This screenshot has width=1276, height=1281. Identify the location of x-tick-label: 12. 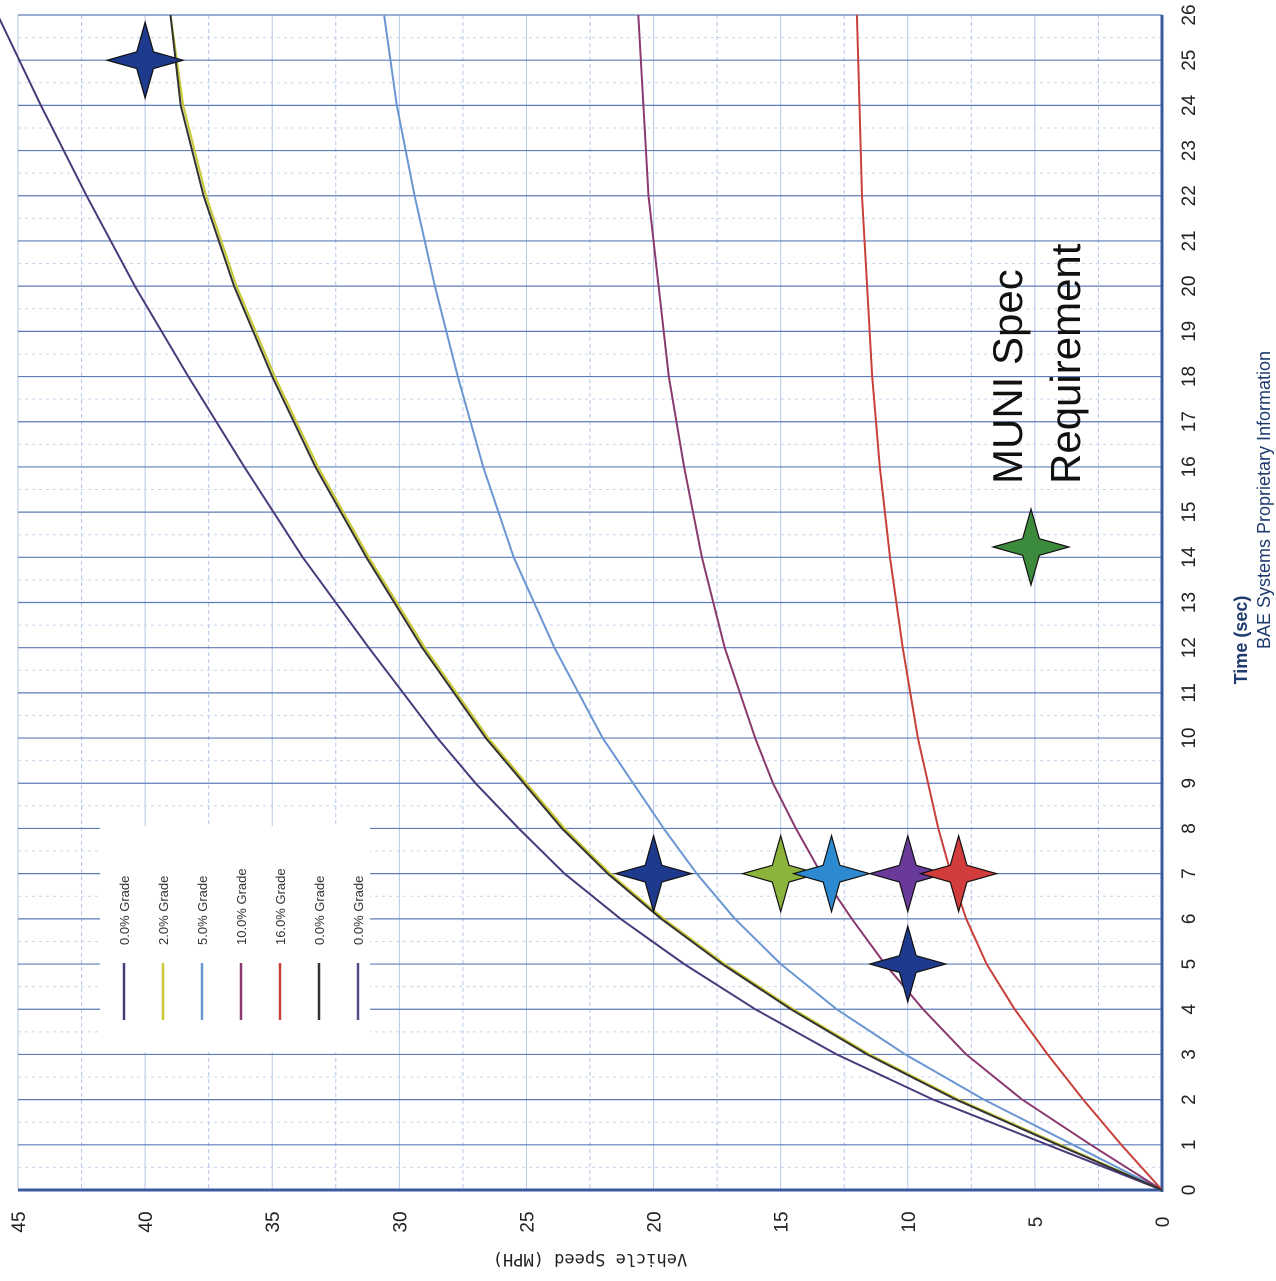
(1189, 647).